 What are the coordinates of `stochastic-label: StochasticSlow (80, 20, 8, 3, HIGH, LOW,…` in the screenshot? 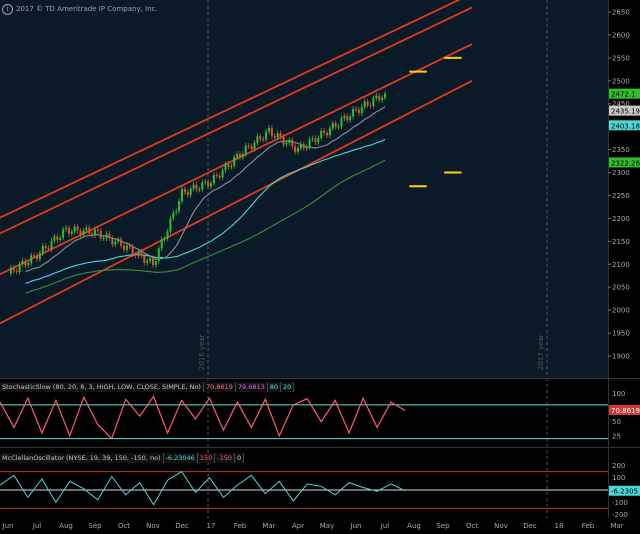 It's located at (147, 387).